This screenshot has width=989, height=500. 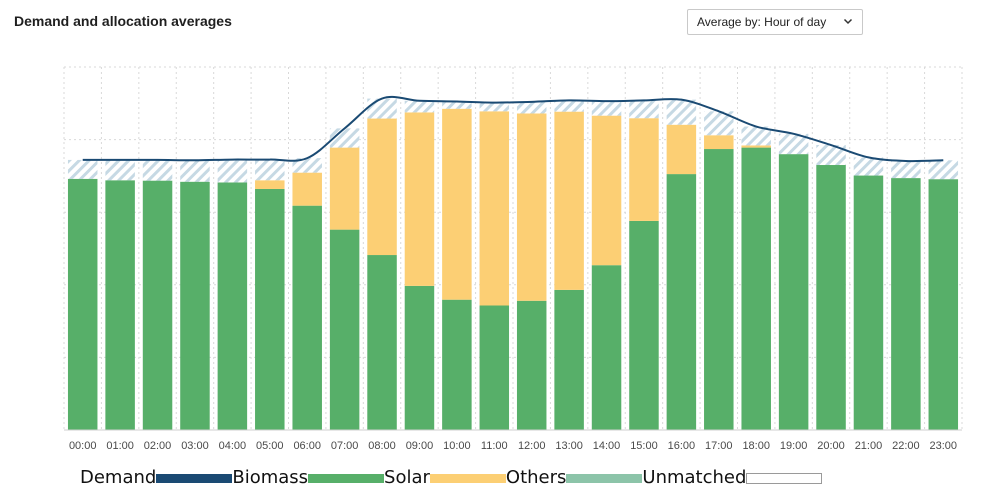 I want to click on demand-line, so click(x=513, y=129).